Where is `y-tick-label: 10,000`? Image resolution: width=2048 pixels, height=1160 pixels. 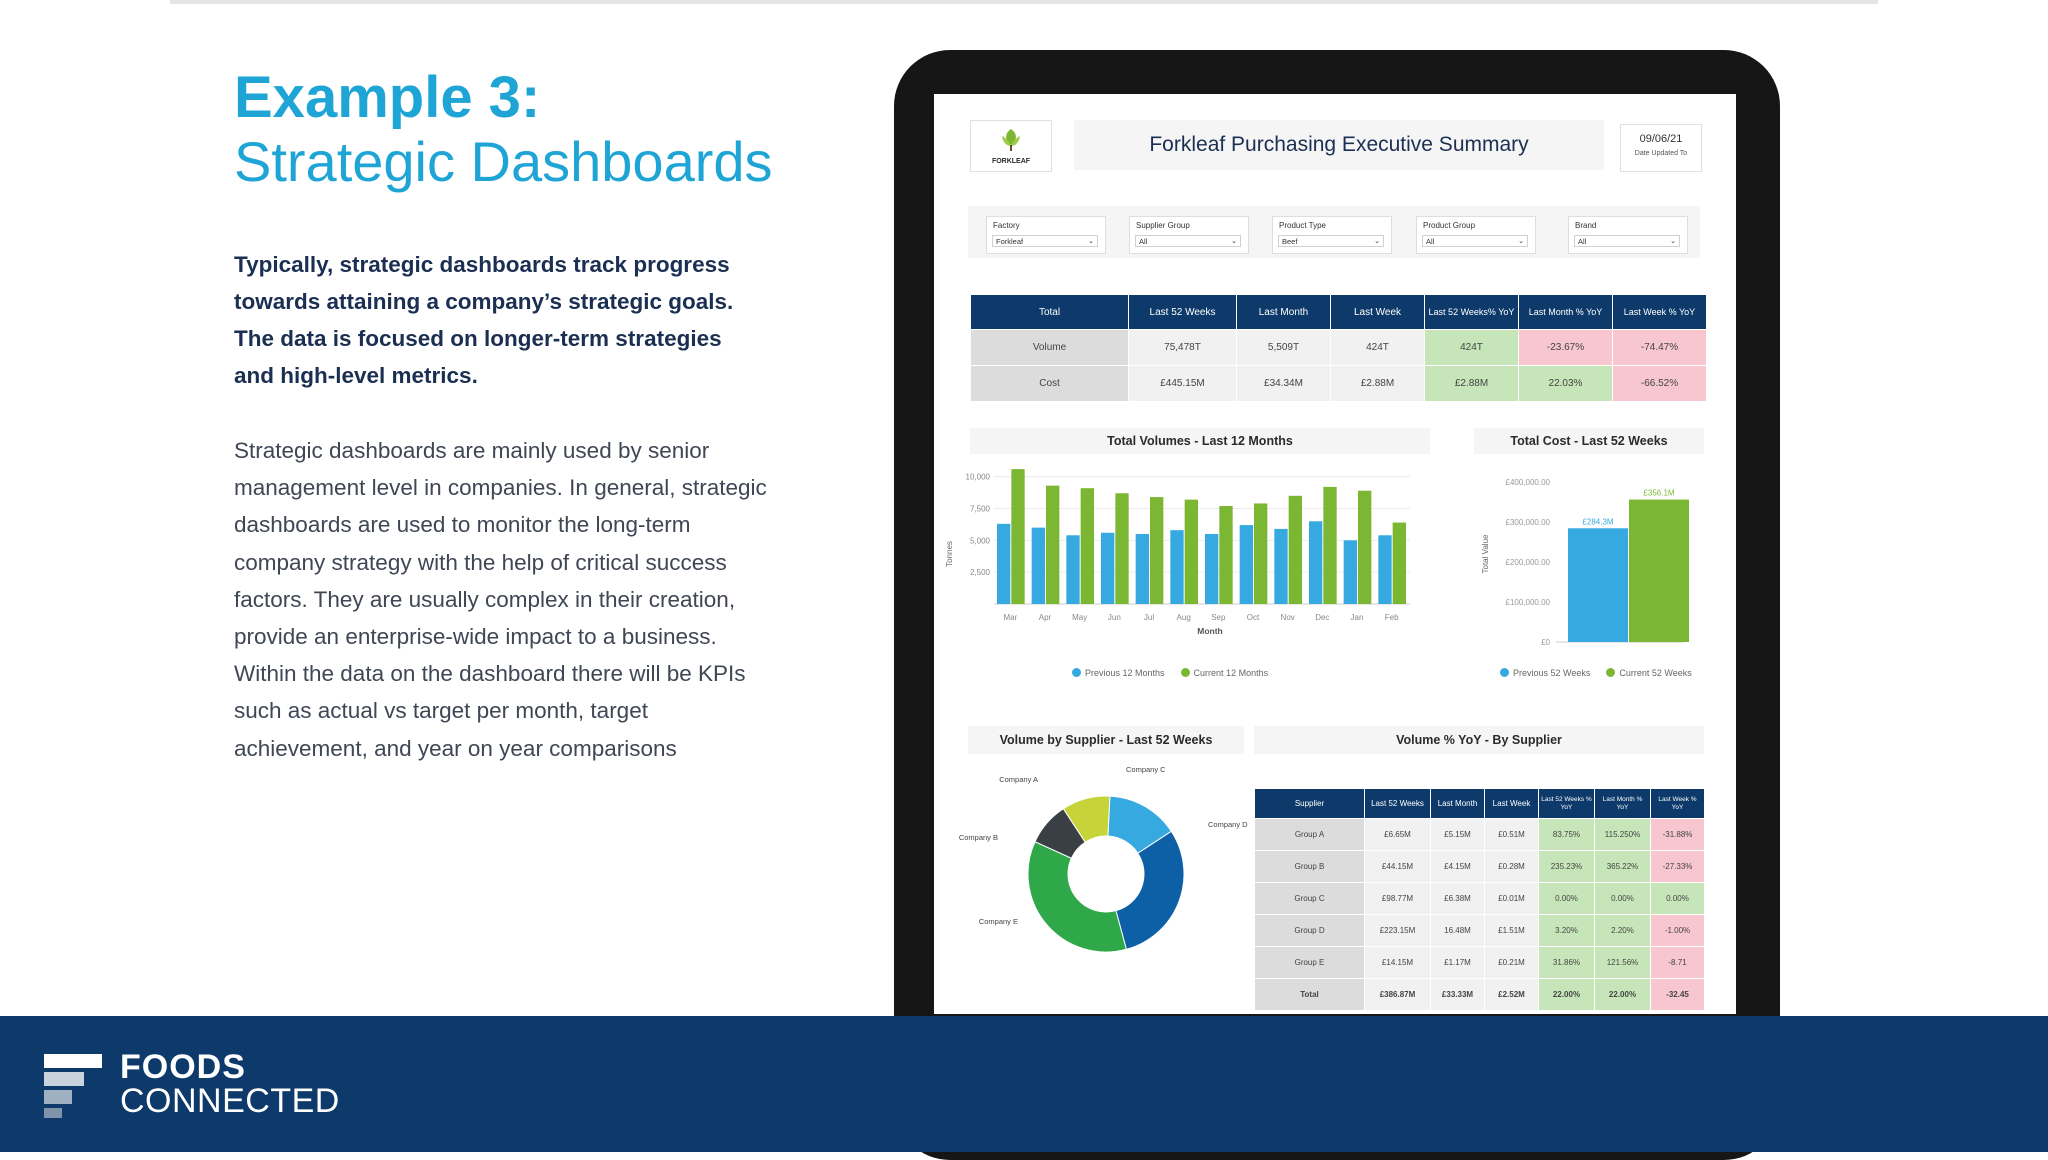
y-tick-label: 10,000 is located at coordinates (978, 477).